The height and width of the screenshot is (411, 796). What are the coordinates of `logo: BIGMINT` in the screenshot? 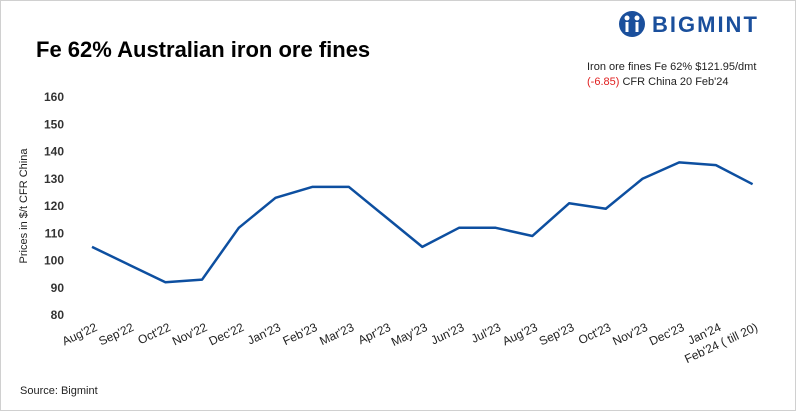 It's located at (689, 24).